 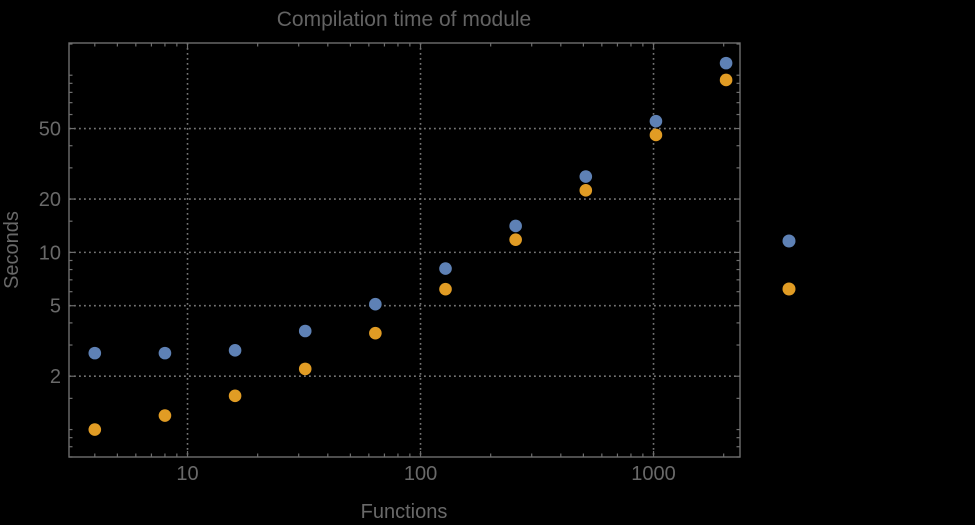 I want to click on y-axis-label: Seconds, so click(x=12, y=250).